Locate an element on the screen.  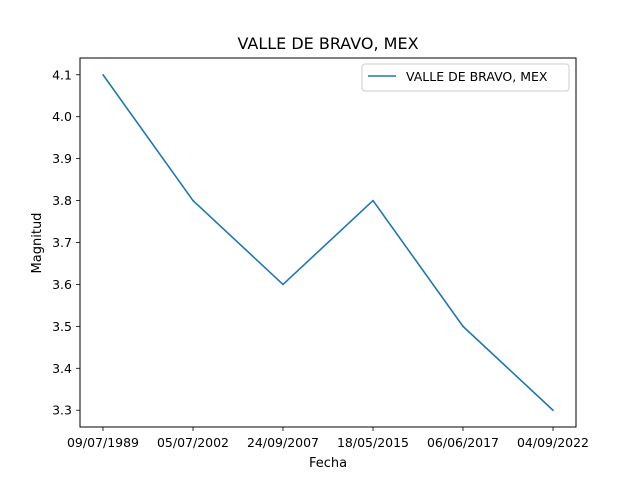
y-tick-label: 3.6 is located at coordinates (62, 284).